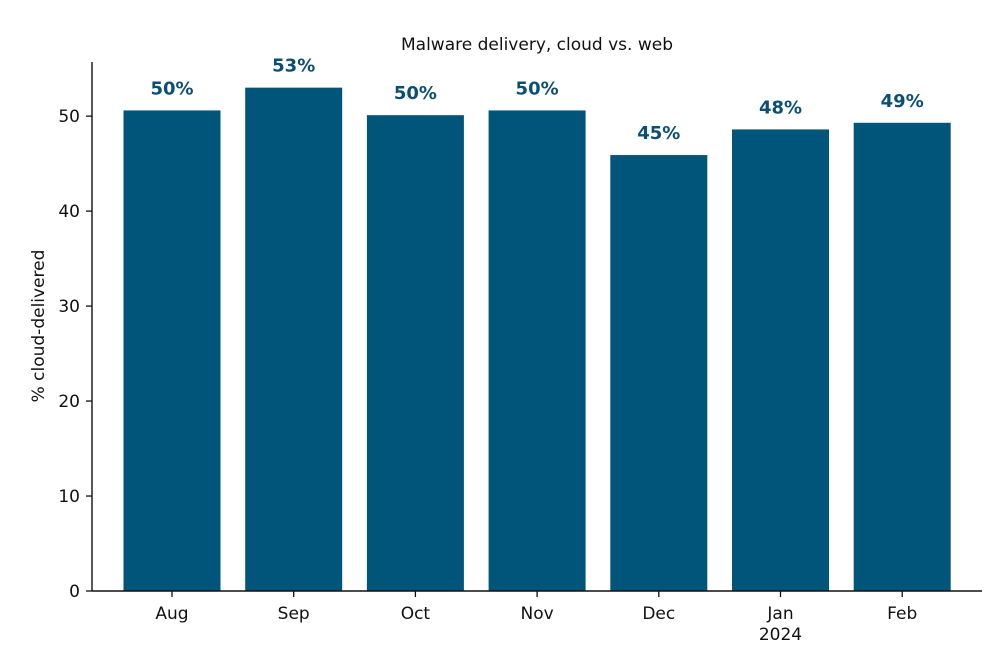 This screenshot has width=1008, height=666. I want to click on bar-aug, so click(172, 350).